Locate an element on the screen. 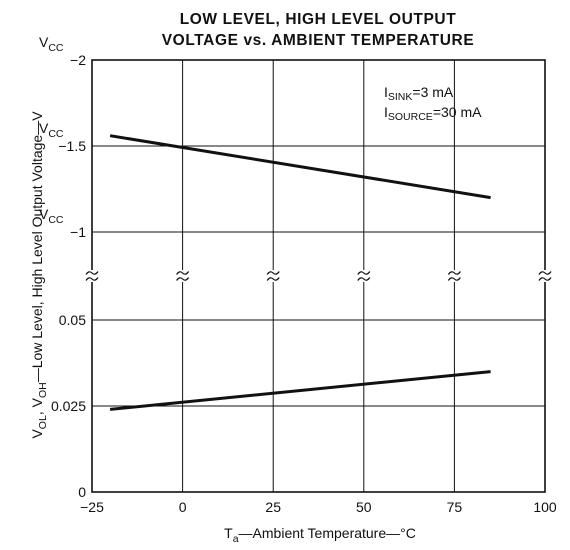 The image size is (570, 550). annotation-0: ISINK=3 mA is located at coordinates (419, 93).